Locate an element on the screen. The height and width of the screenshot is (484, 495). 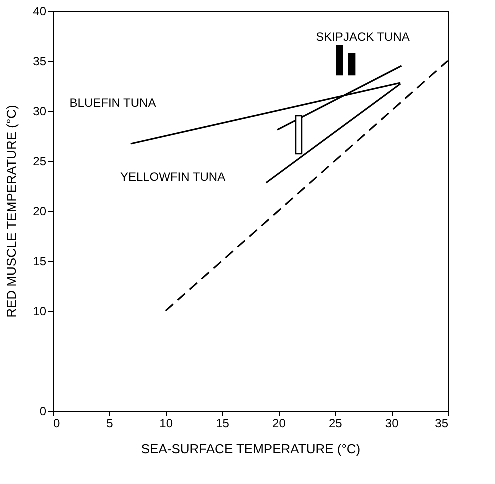
y-tick-label: 15 is located at coordinates (40, 261).